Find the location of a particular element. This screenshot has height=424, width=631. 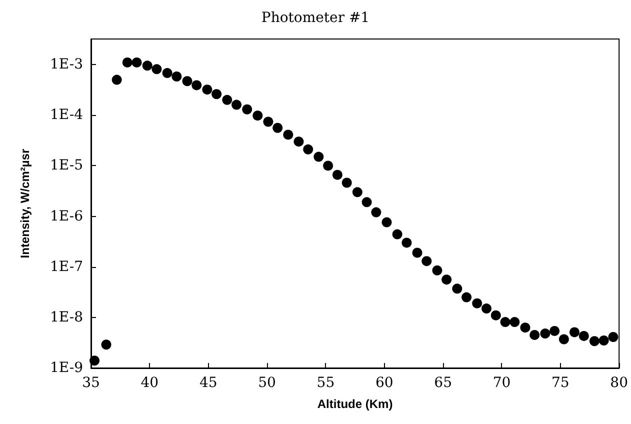

y-axis-title: Intensity, W/cm²µsr is located at coordinates (25, 203).